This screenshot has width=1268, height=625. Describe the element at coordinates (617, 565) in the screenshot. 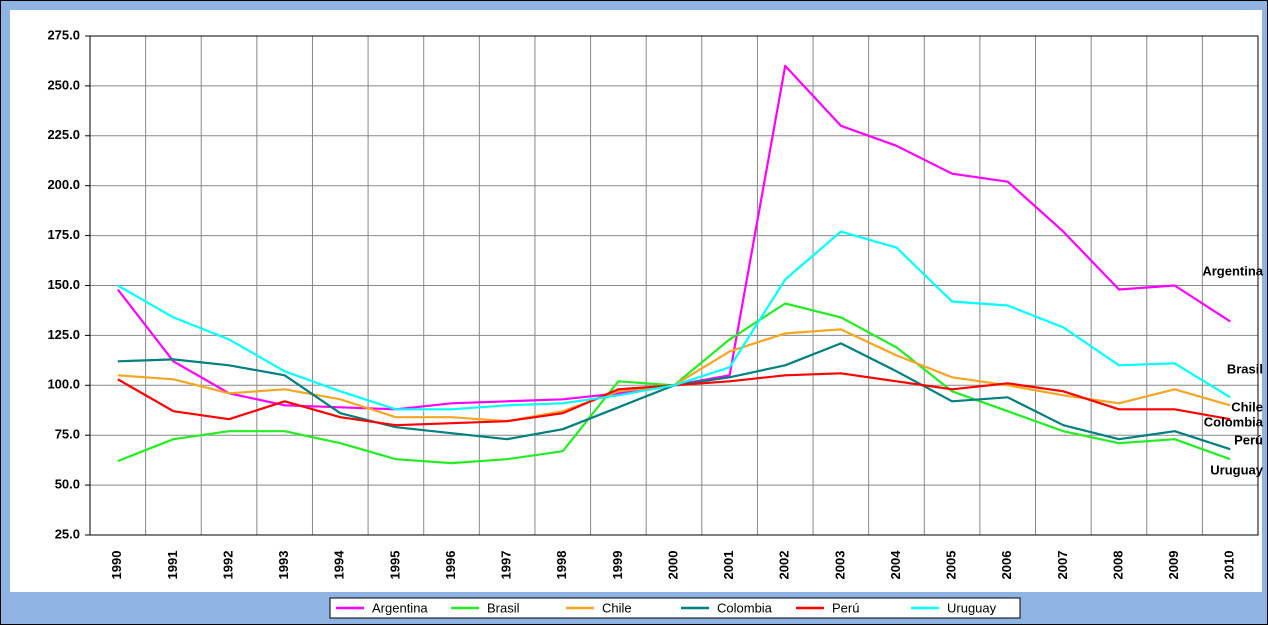

I see `x-tick-label: 1999` at that location.